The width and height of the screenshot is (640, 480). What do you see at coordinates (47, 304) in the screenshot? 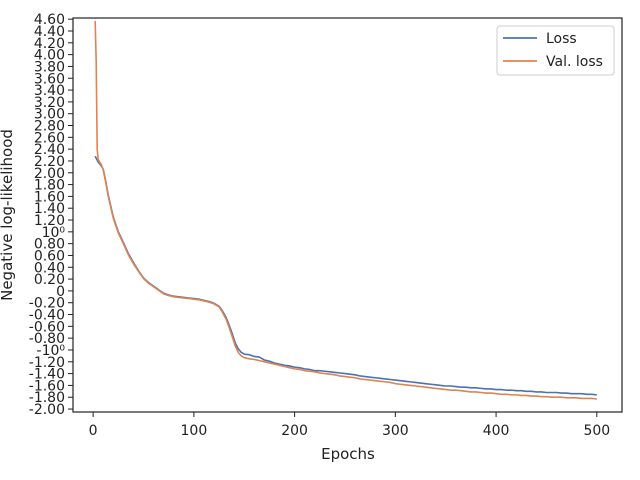
I see `y-tick-label: -0.20` at bounding box center [47, 304].